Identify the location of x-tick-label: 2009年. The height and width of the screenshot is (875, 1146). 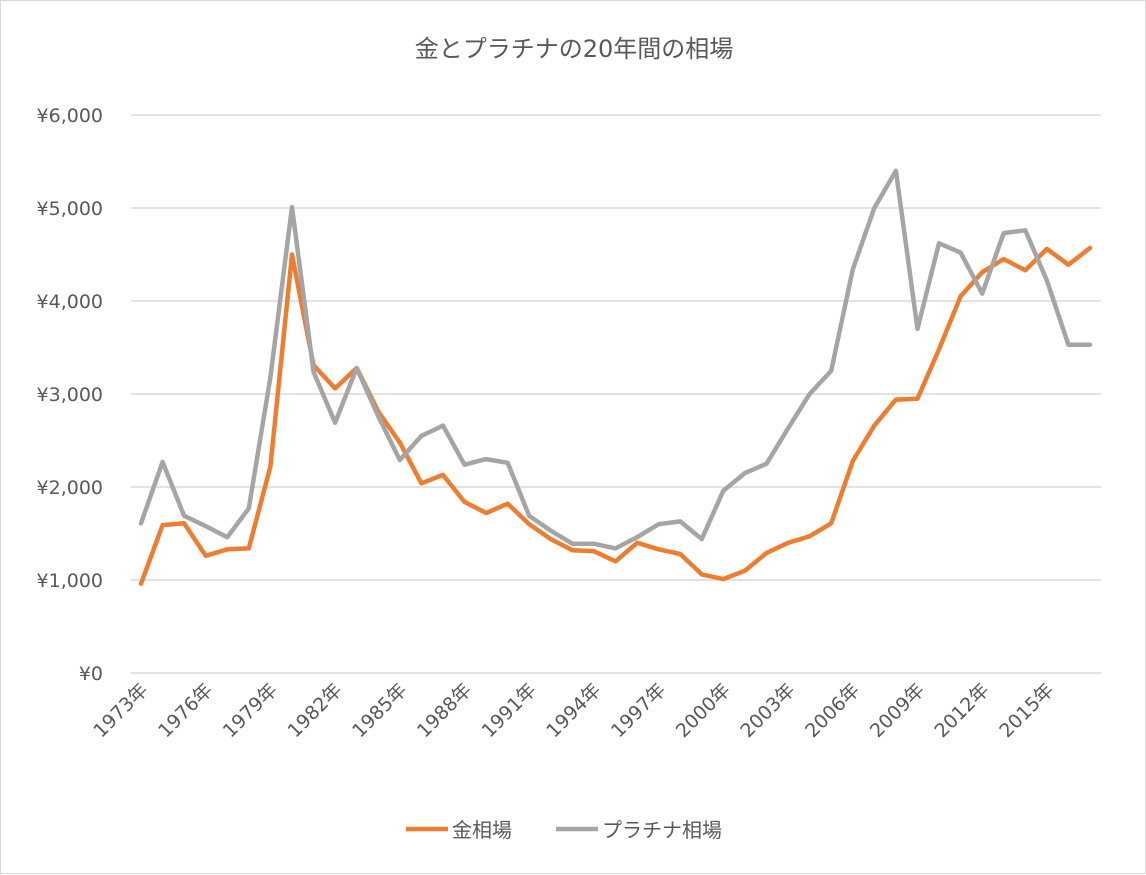
(897, 710).